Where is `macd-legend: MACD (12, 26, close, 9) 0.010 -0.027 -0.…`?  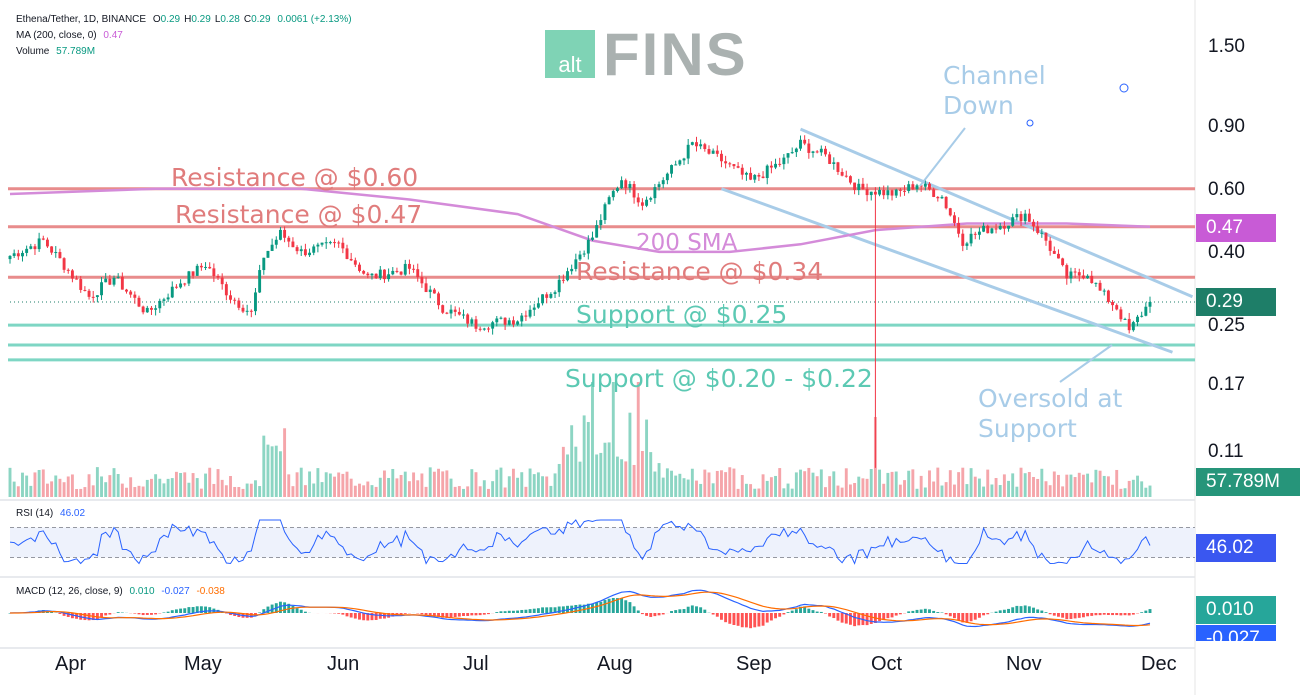 macd-legend: MACD (12, 26, close, 9) 0.010 -0.027 -0.… is located at coordinates (120, 591).